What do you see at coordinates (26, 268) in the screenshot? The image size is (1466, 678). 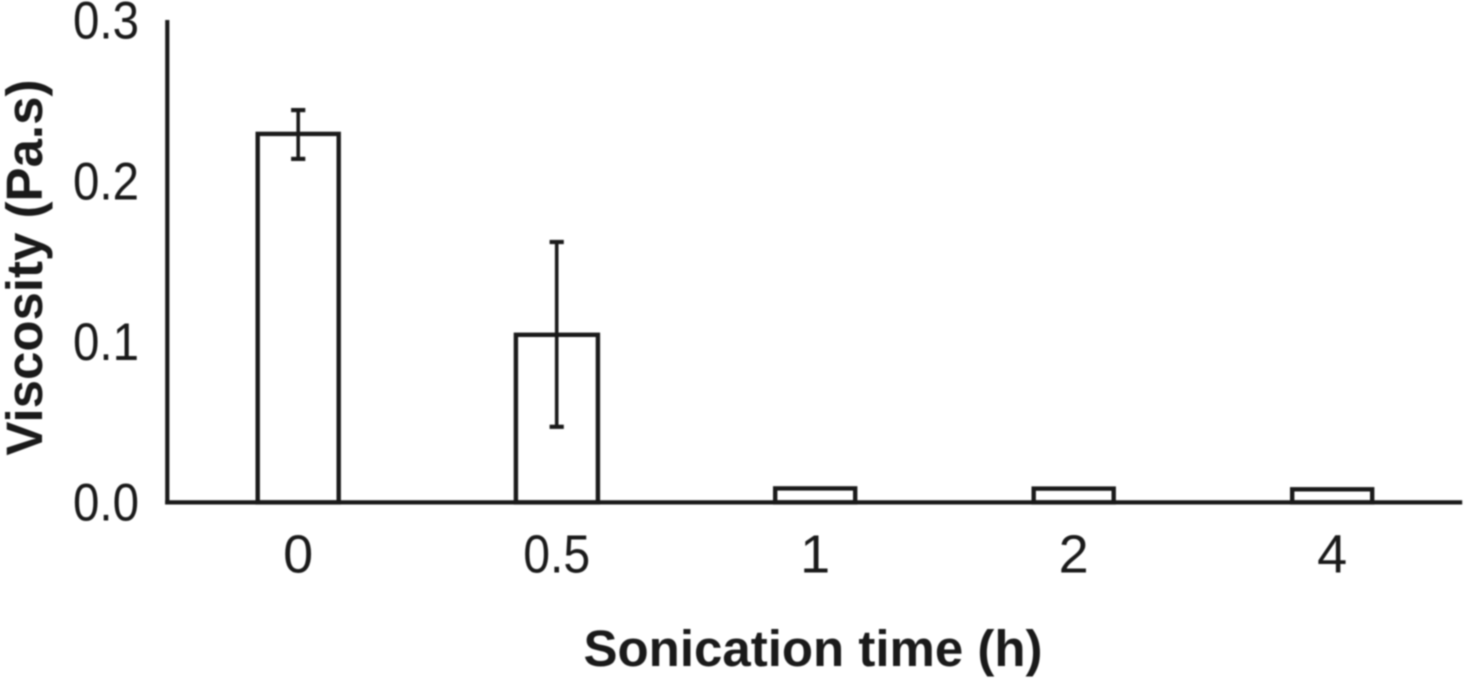 I see `svg-text: Viscosity (Pa.s)` at bounding box center [26, 268].